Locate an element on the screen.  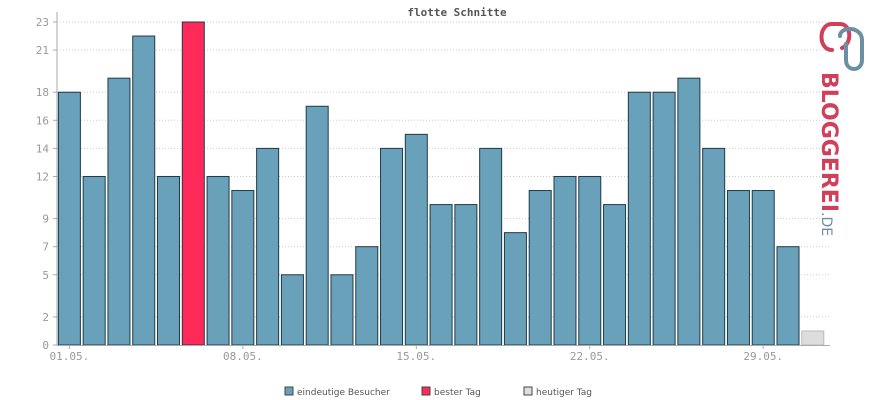
bar-best-day is located at coordinates (193, 183).